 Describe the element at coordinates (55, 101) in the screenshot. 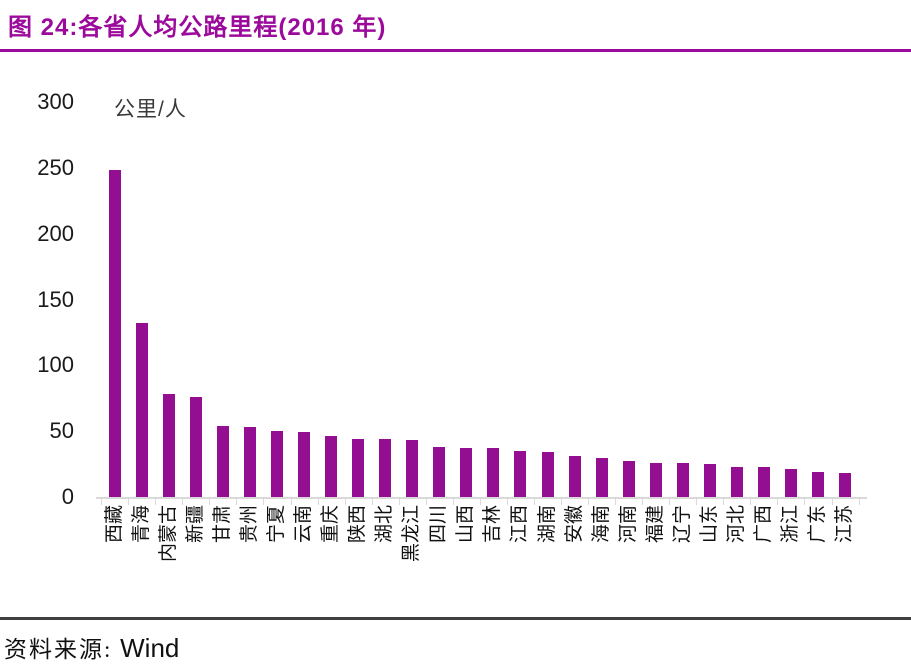

I see `y-tick-label: 300` at that location.